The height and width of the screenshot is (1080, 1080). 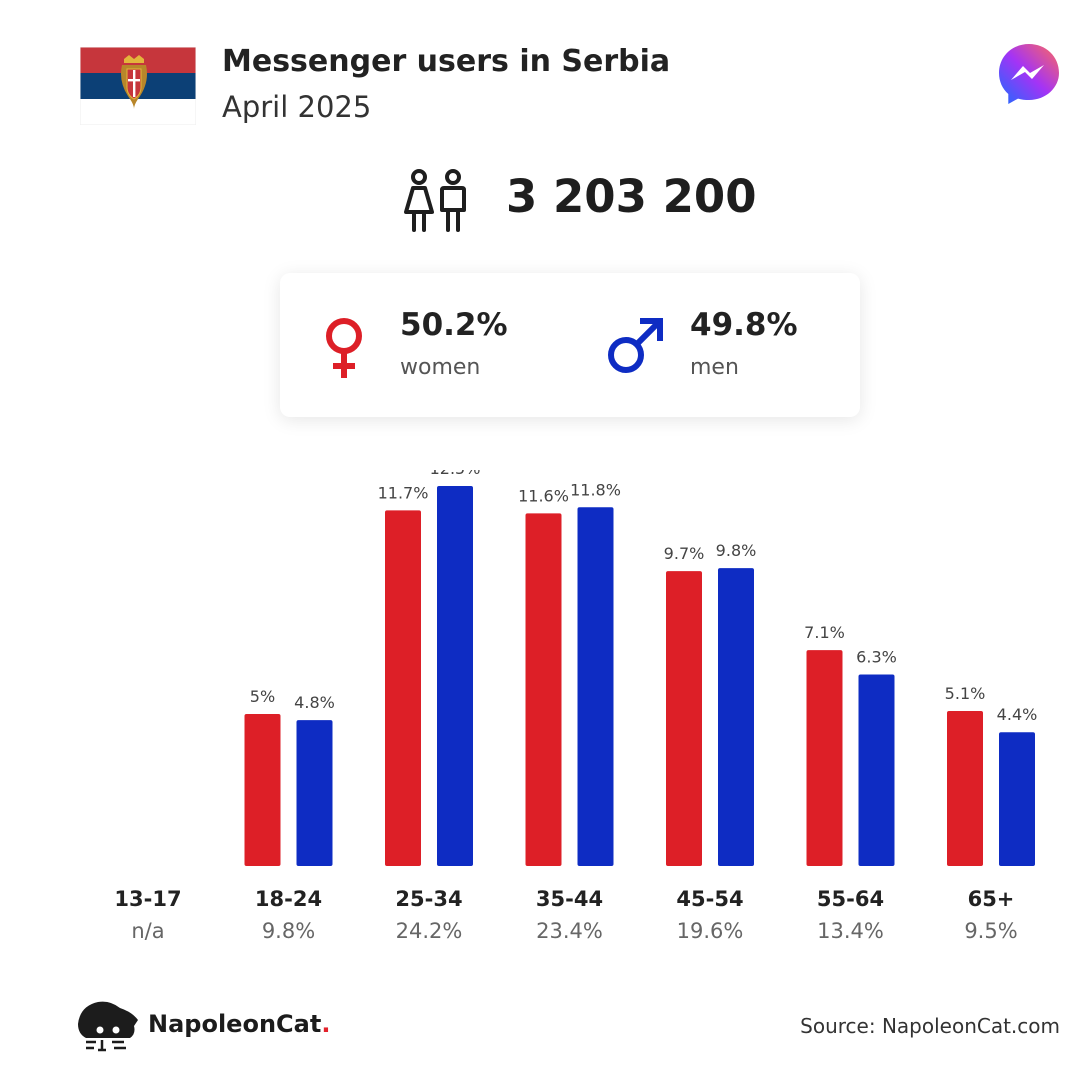 I want to click on people-icon, so click(x=435, y=200).